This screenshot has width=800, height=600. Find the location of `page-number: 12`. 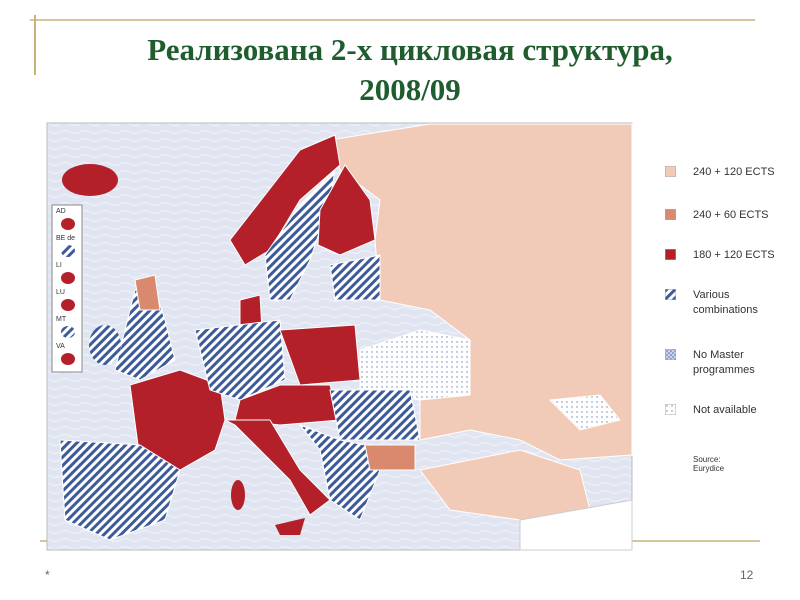

page-number: 12 is located at coordinates (747, 575).